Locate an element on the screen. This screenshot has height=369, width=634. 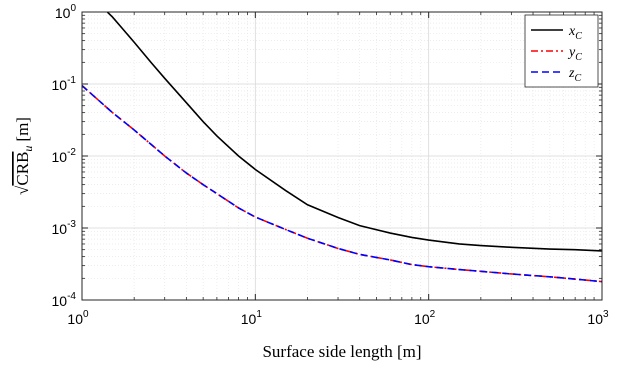
legend-entry-base: z is located at coordinates (571, 73).